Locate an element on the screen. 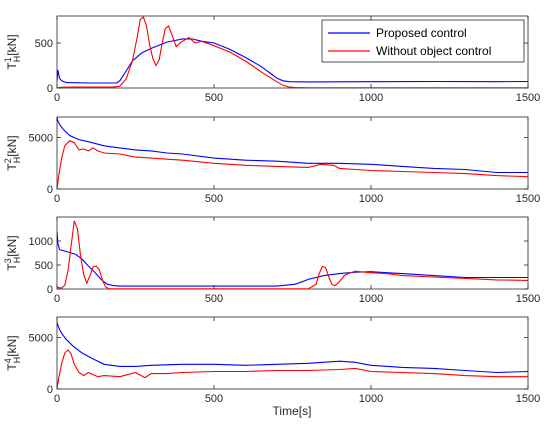  y-tick-label: 1000 is located at coordinates (41, 242).